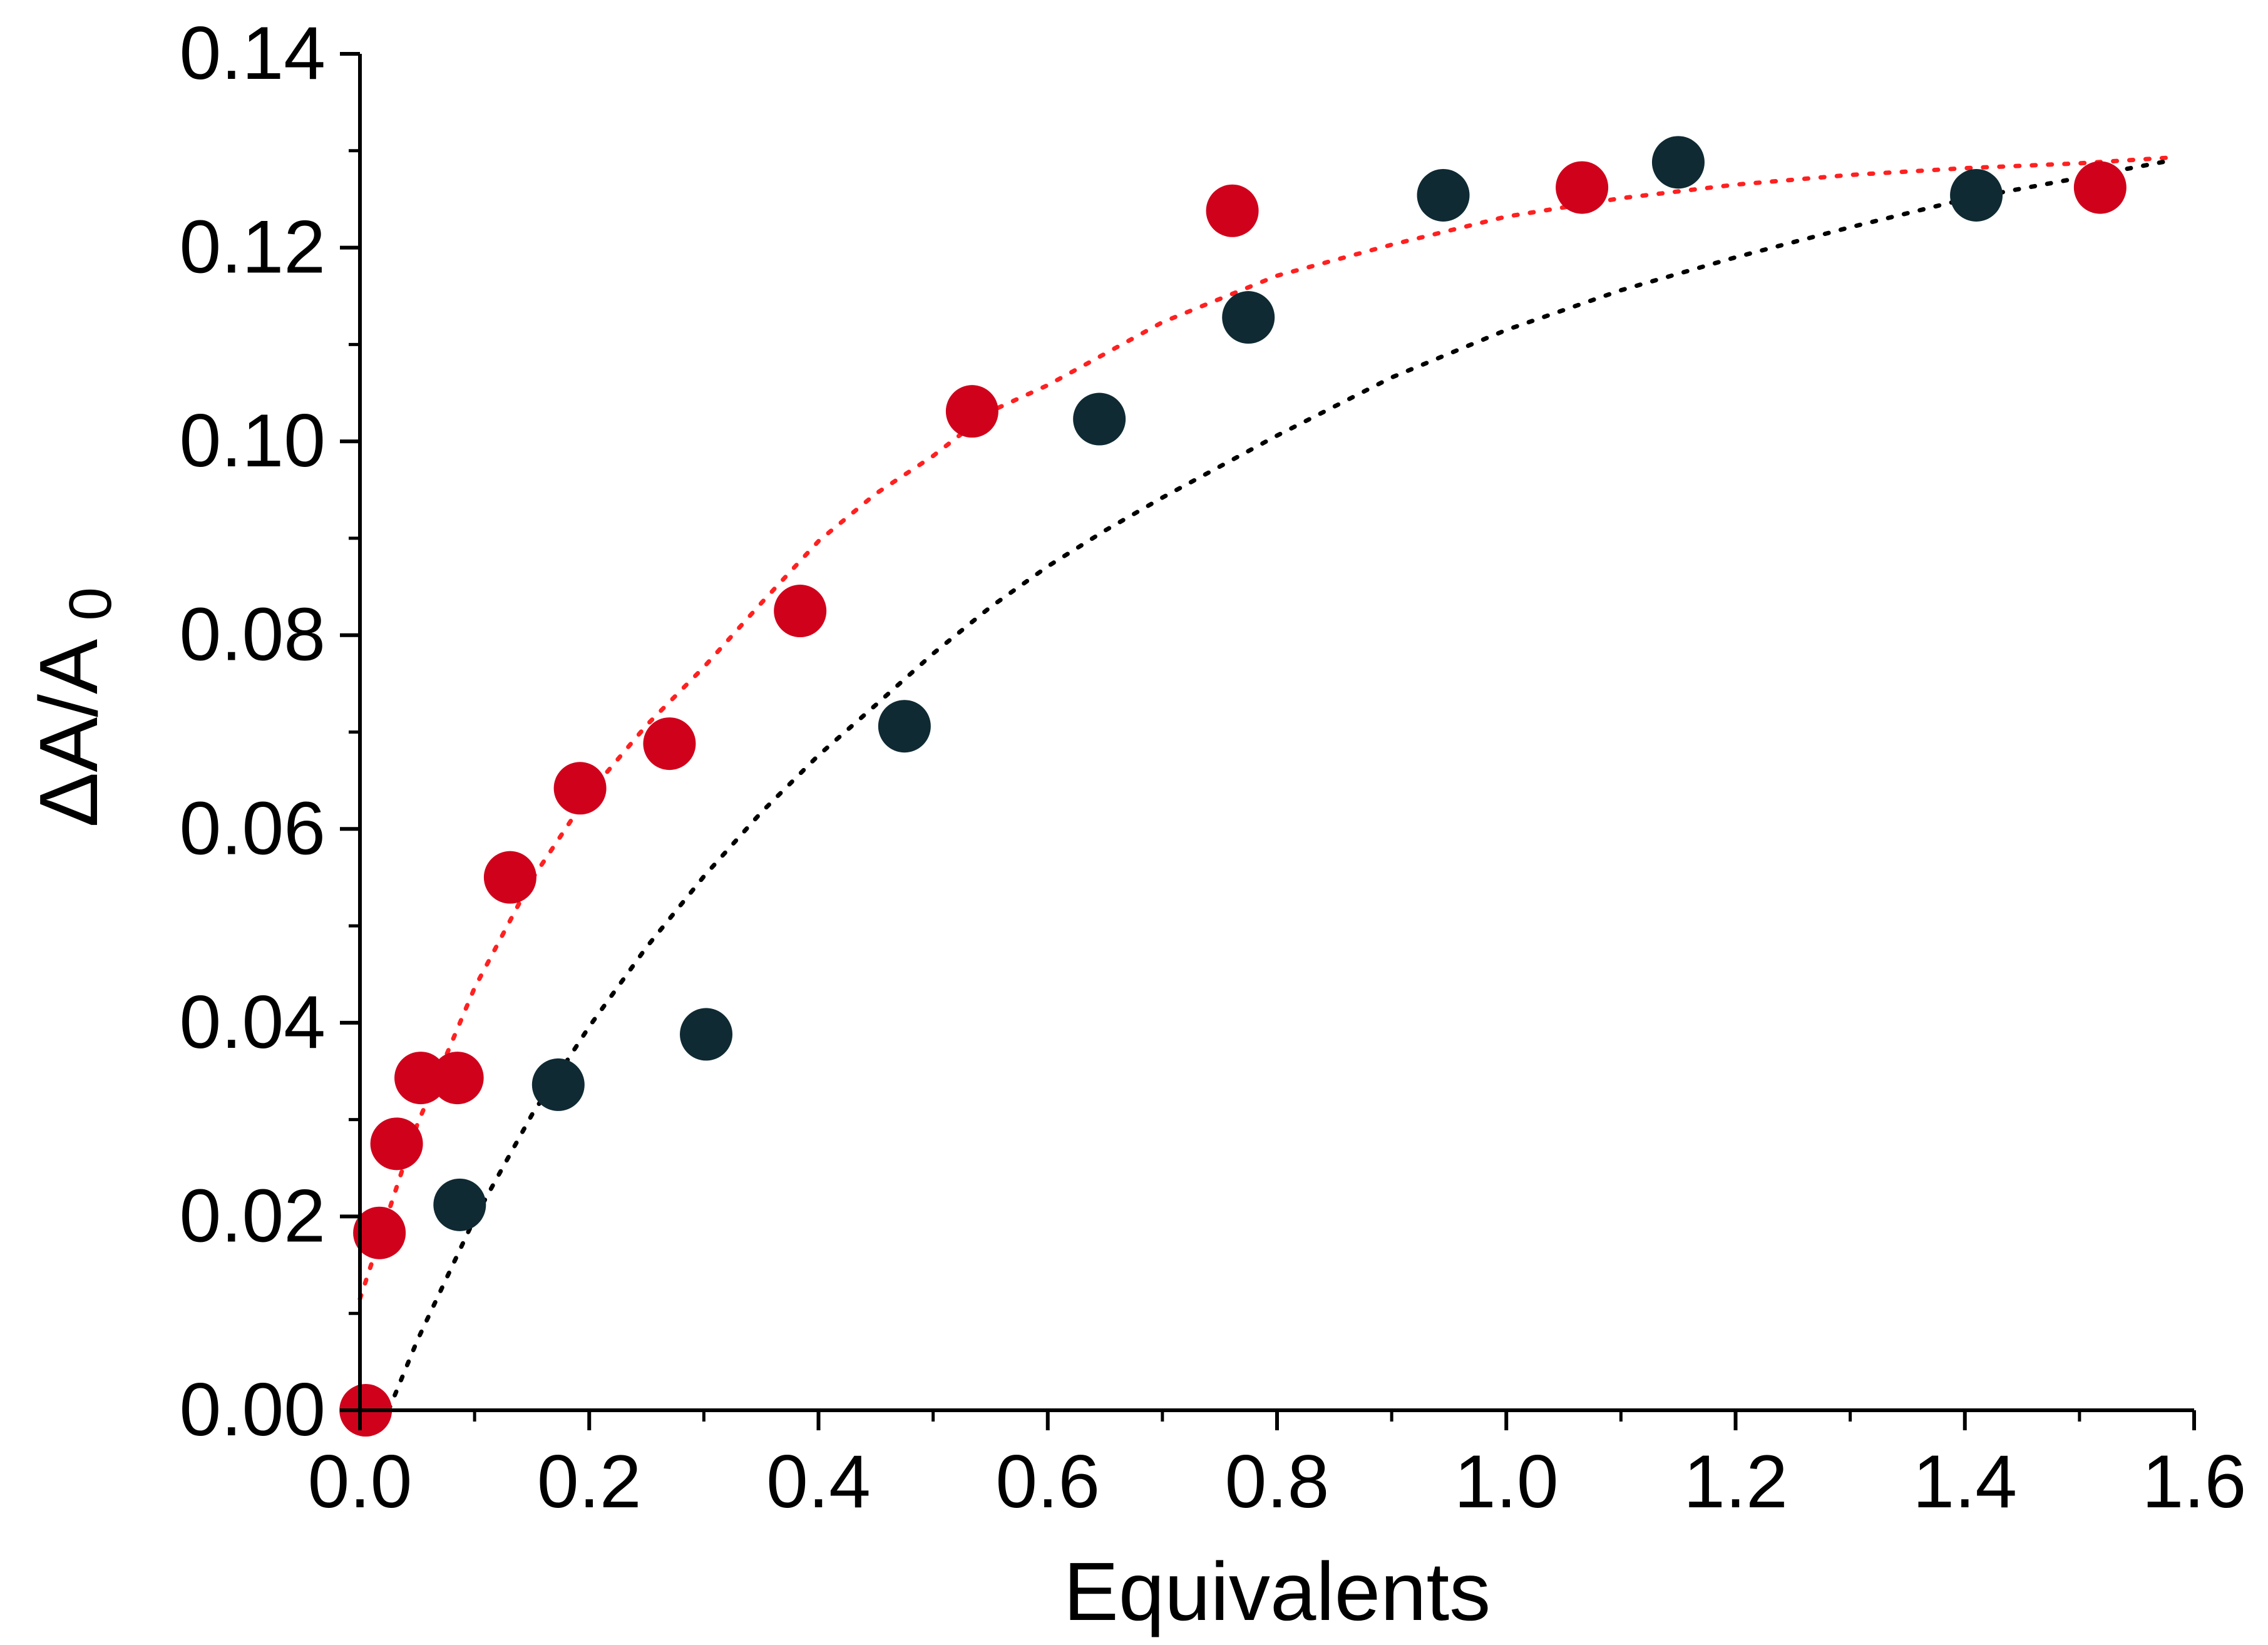  Describe the element at coordinates (252, 1022) in the screenshot. I see `y-tick-label: 0.04` at that location.